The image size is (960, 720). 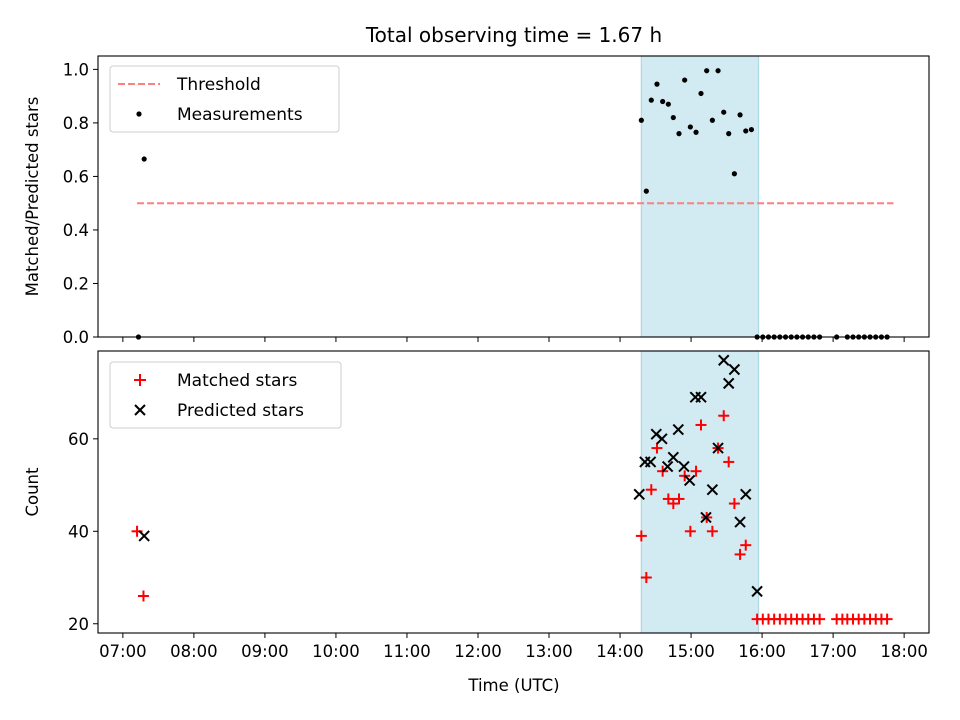 I want to click on ratio-legend-box, so click(x=224, y=99).